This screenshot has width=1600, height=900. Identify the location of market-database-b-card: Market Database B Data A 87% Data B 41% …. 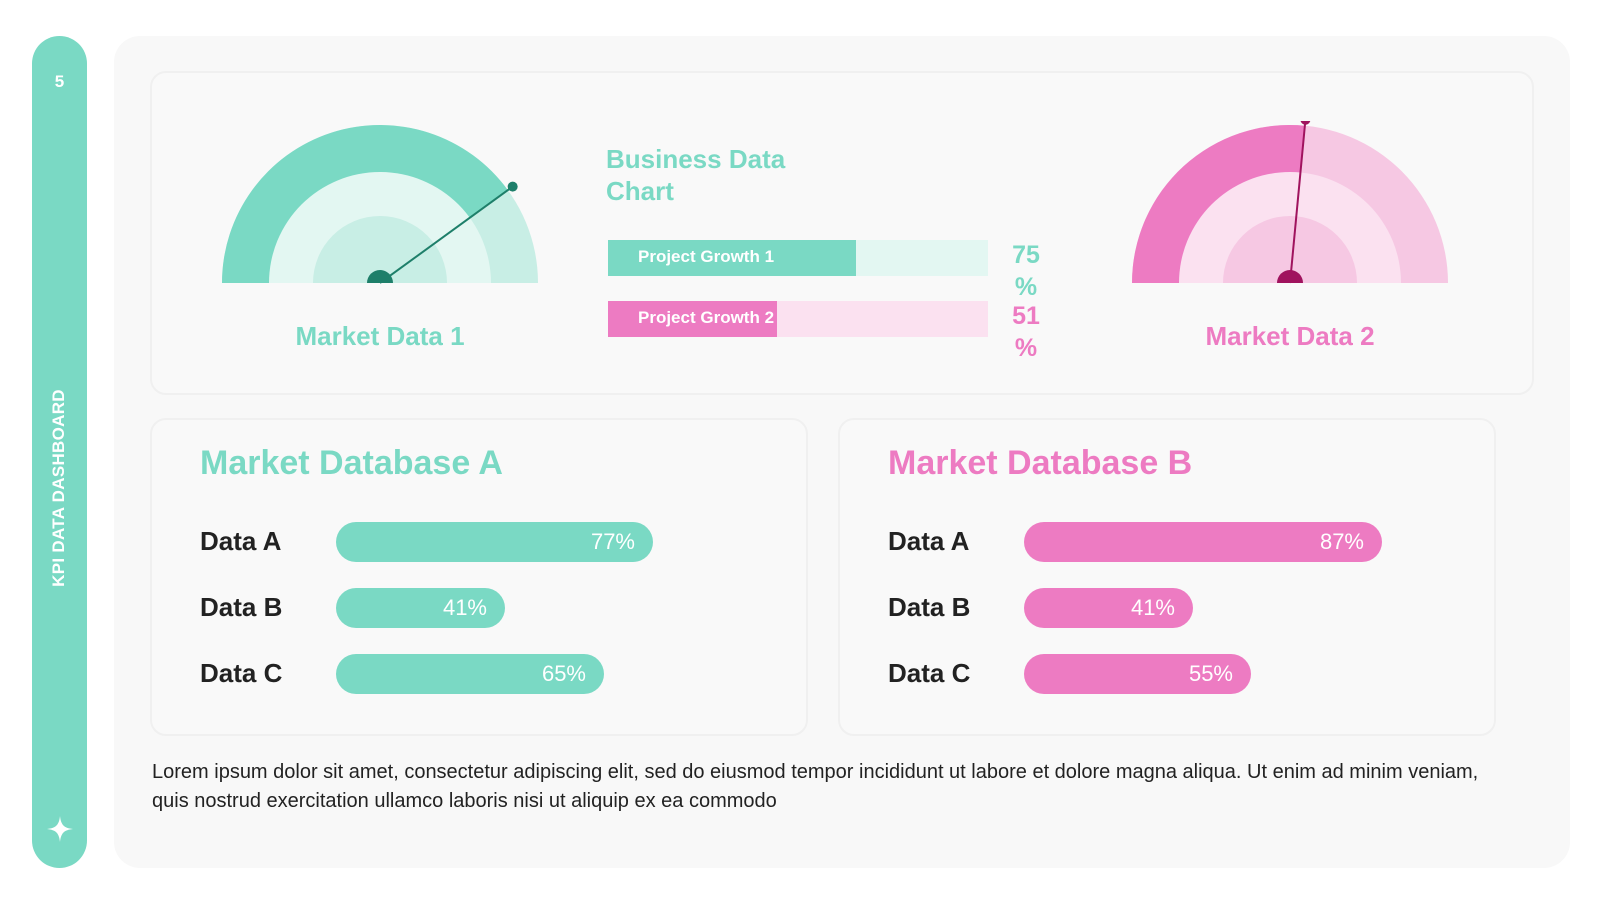
(1167, 577).